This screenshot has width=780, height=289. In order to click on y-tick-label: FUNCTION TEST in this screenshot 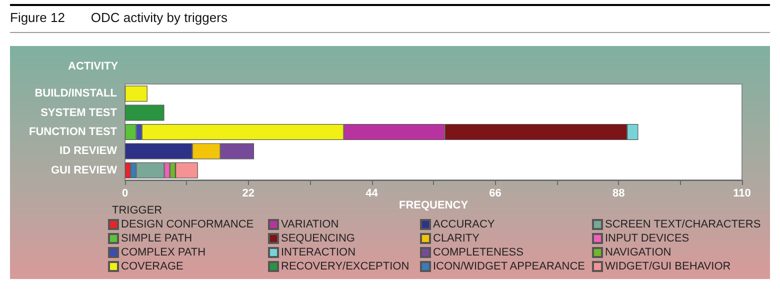, I will do `click(73, 132)`.